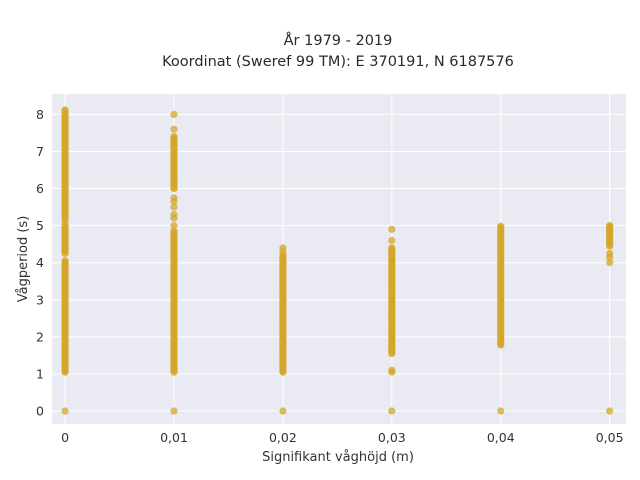 This screenshot has height=480, width=640. What do you see at coordinates (338, 40) in the screenshot?
I see `chart-title: År 1979 - 2019` at bounding box center [338, 40].